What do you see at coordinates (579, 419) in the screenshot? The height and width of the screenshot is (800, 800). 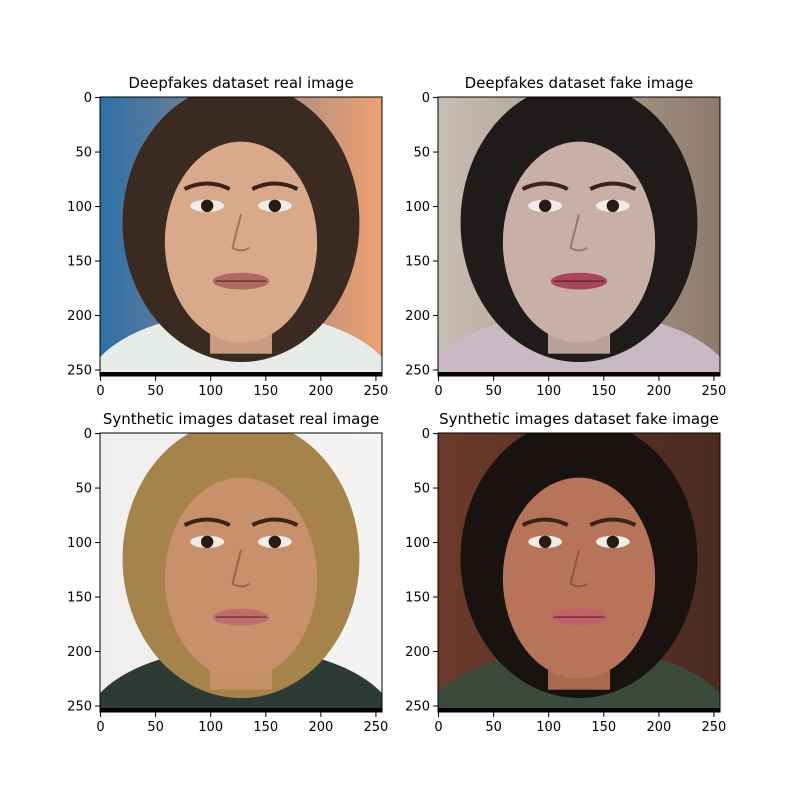 I see `subplot-title: Synthetic images dataset fake image` at bounding box center [579, 419].